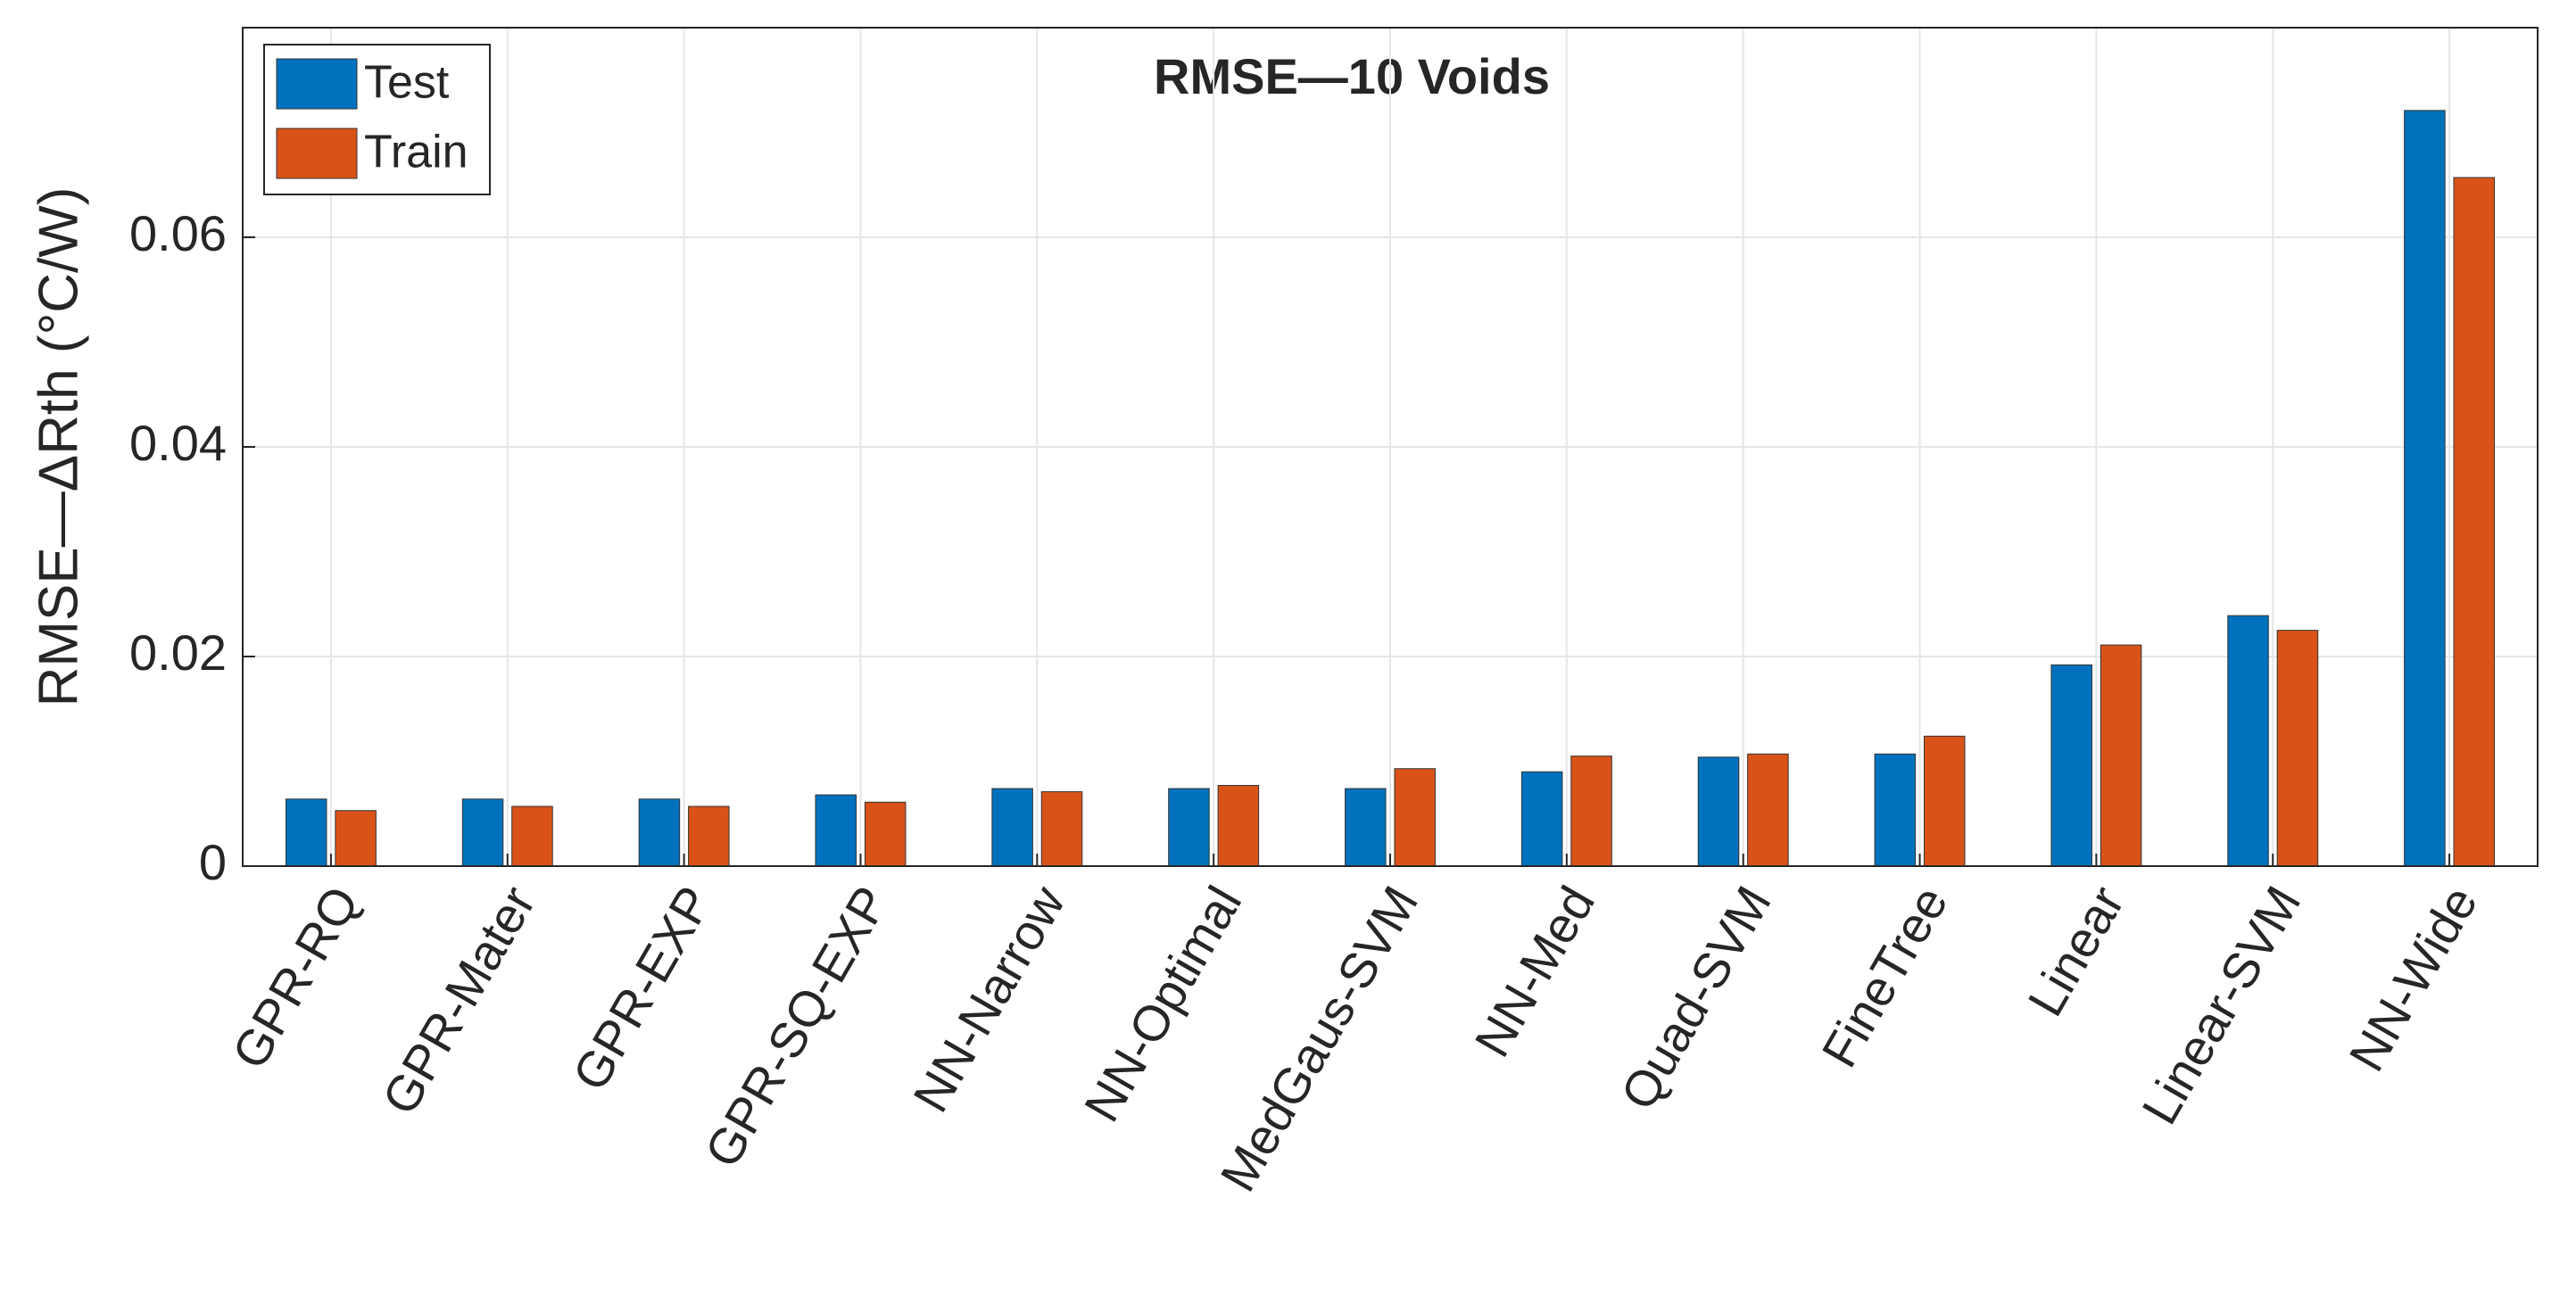 The width and height of the screenshot is (2576, 1305). I want to click on x-tick-label: NN-Med, so click(1534, 971).